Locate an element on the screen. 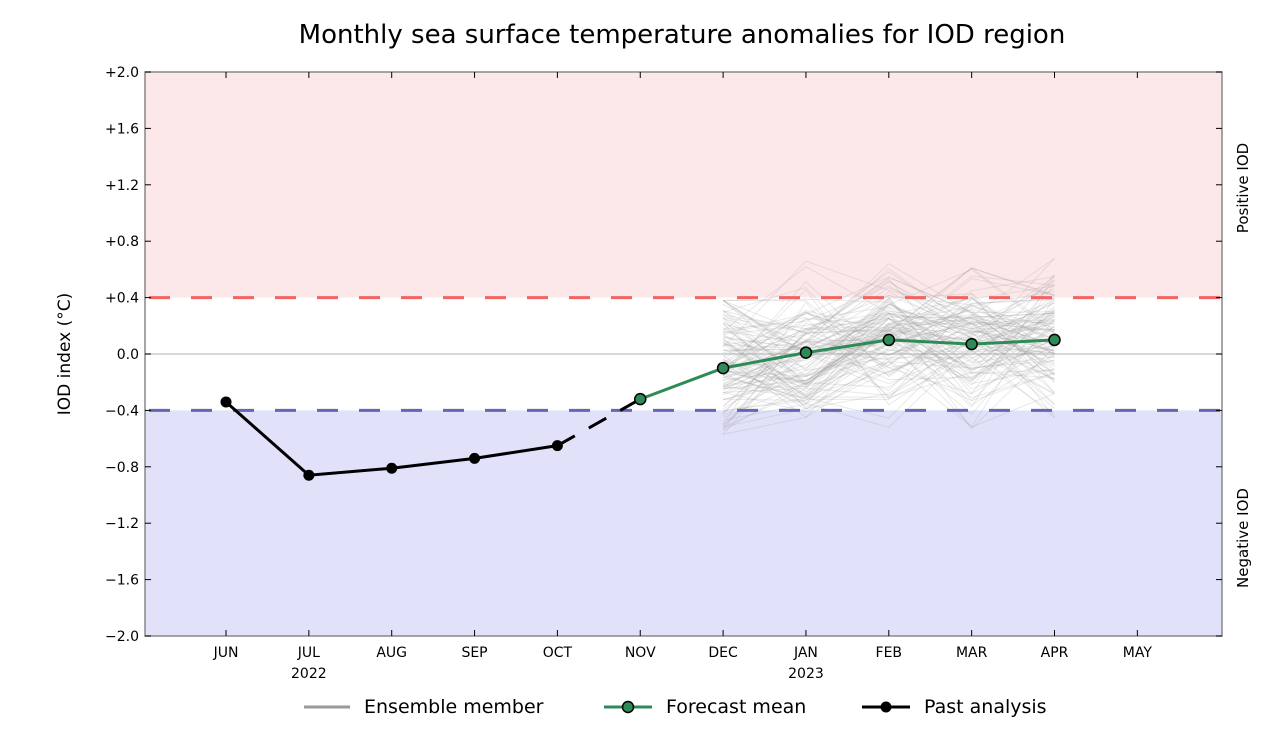 This screenshot has width=1280, height=732. x-tick-label: MAR is located at coordinates (972, 653).